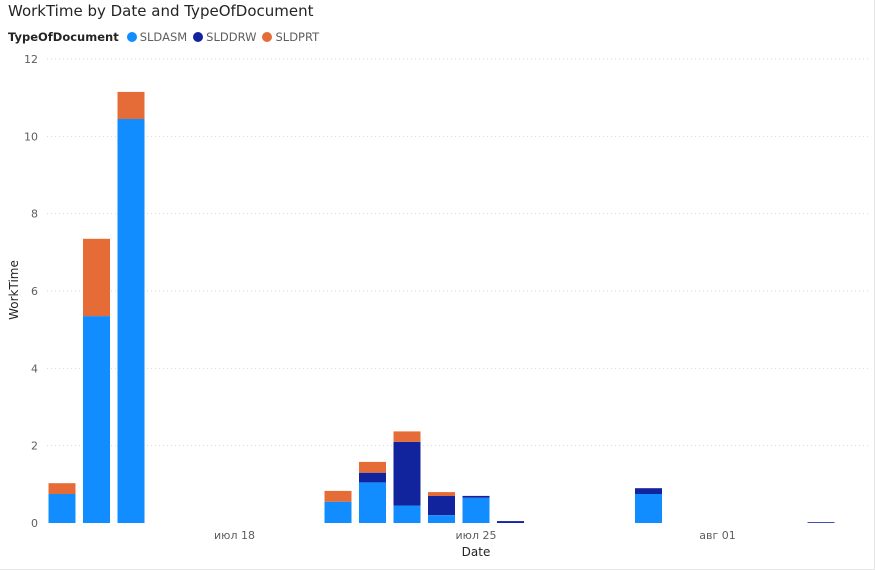 This screenshot has width=875, height=570. I want to click on legend-item-sldprt: SLDPRT, so click(290, 37).